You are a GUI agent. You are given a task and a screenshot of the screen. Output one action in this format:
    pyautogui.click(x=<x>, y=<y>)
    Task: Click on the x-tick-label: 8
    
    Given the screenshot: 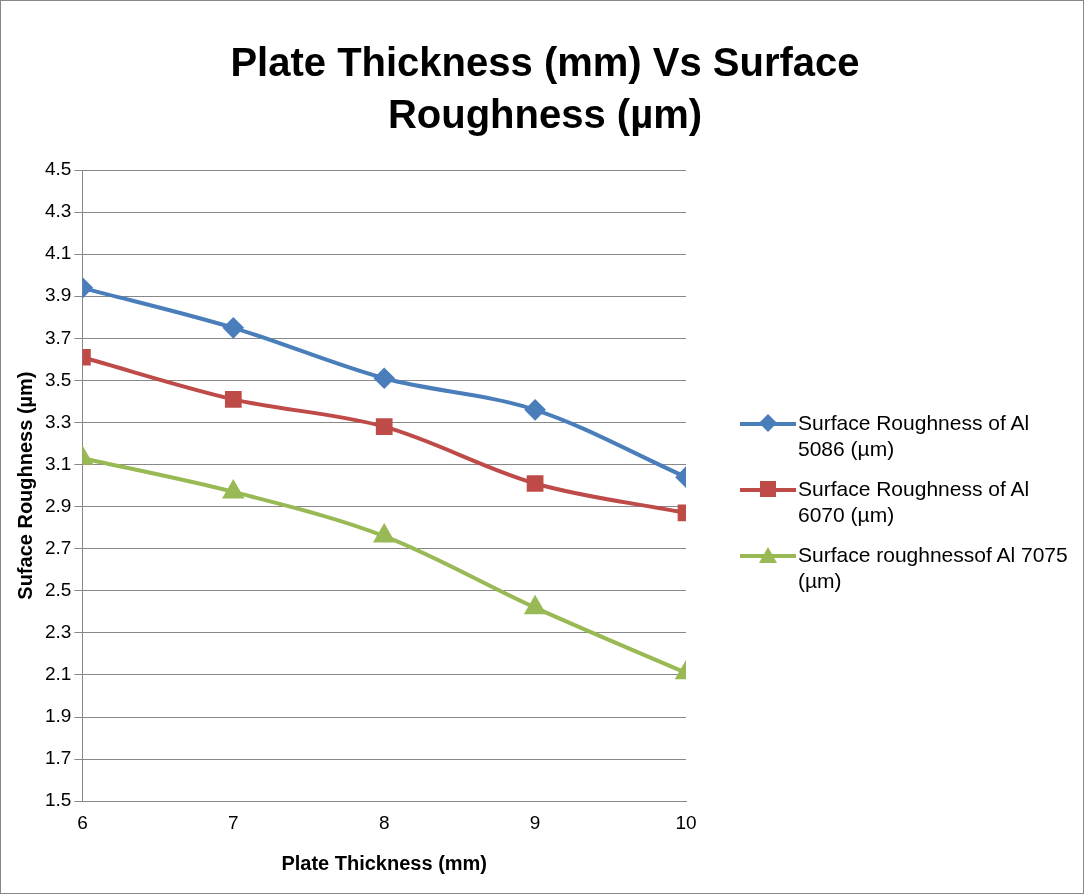 What is the action you would take?
    pyautogui.click(x=384, y=822)
    